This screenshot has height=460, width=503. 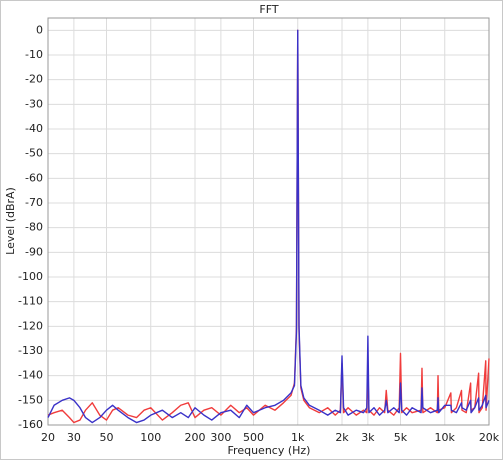 I want to click on y-tick-label: -60, so click(x=34, y=177).